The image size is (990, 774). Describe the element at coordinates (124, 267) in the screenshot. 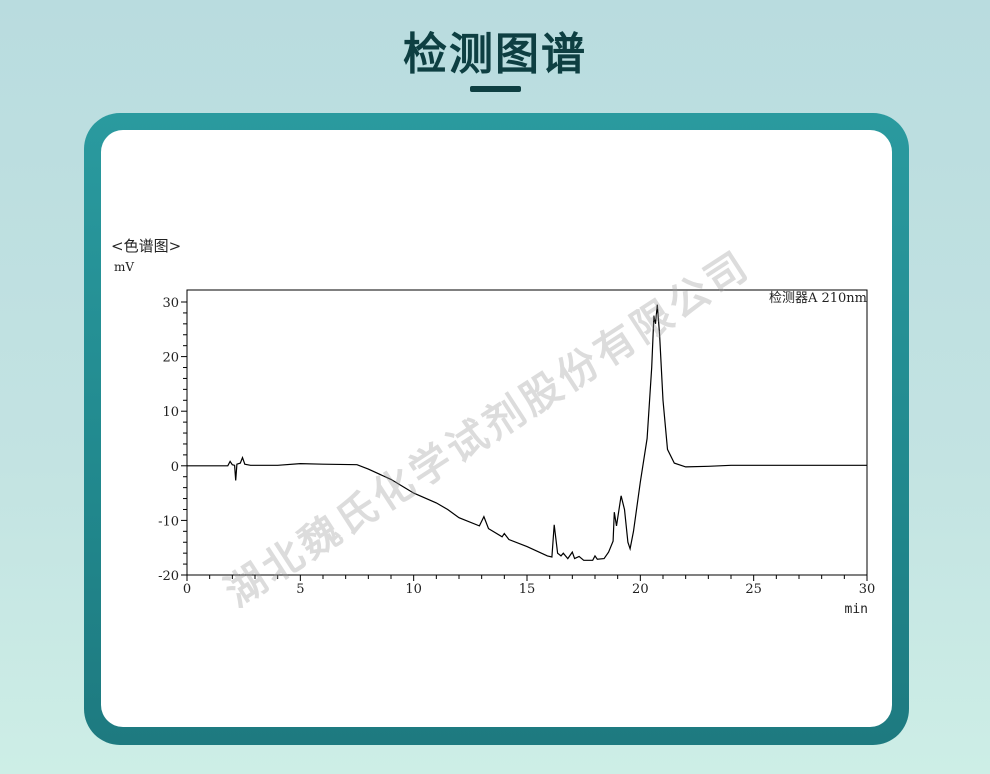

I see `y-axis-label: mV` at that location.